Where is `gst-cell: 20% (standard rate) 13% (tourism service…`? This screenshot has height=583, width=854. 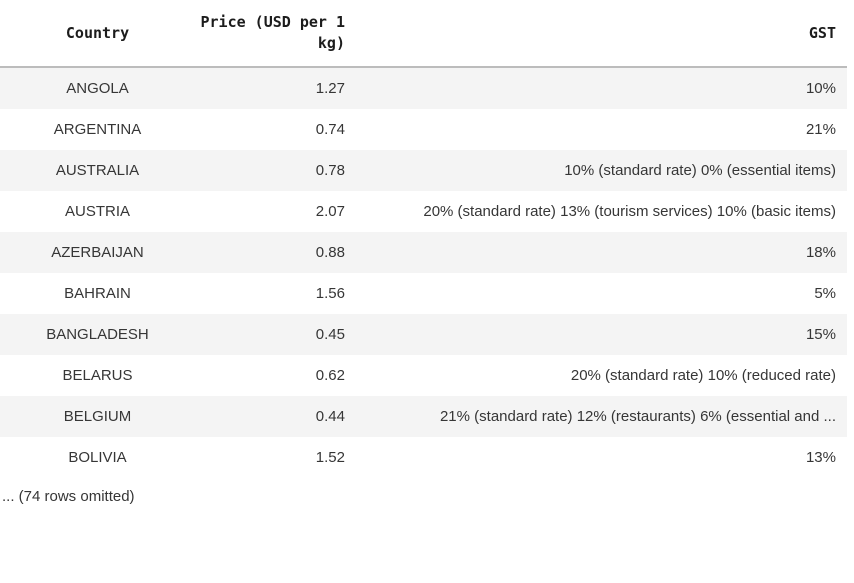
gst-cell: 20% (standard rate) 13% (tourism service… is located at coordinates (629, 211).